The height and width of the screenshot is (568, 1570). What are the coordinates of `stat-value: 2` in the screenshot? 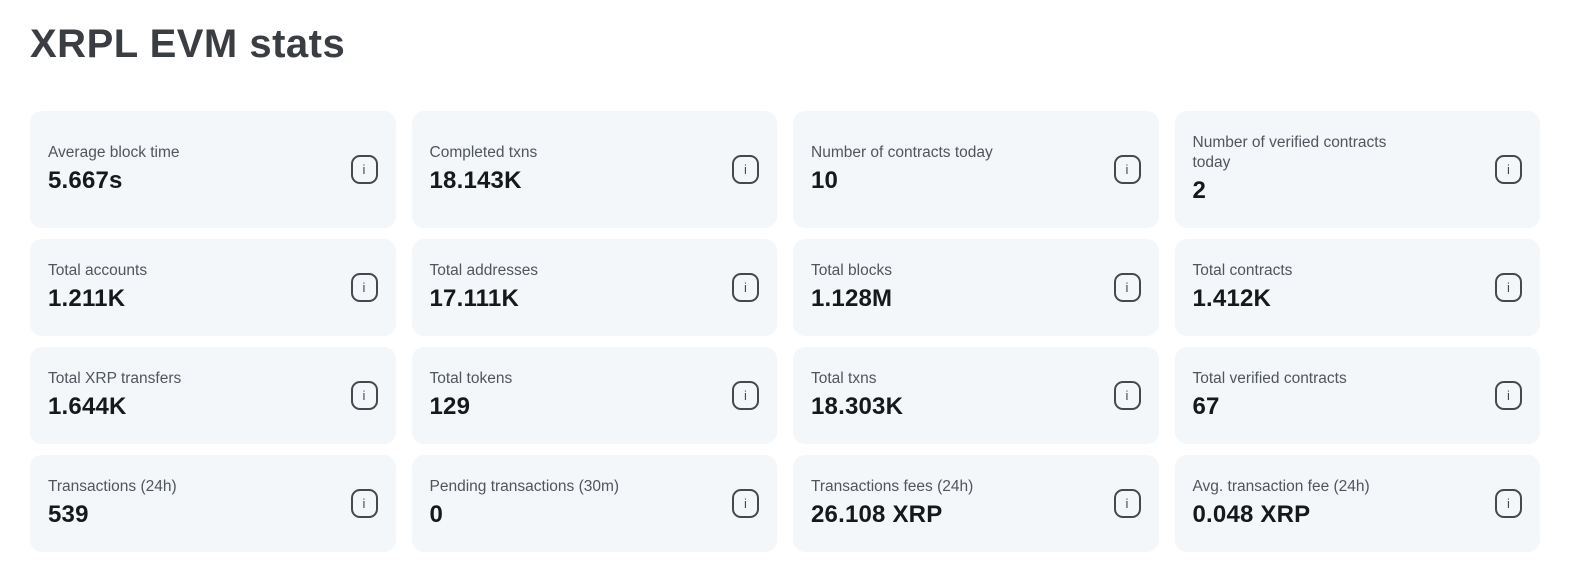 It's located at (1199, 190).